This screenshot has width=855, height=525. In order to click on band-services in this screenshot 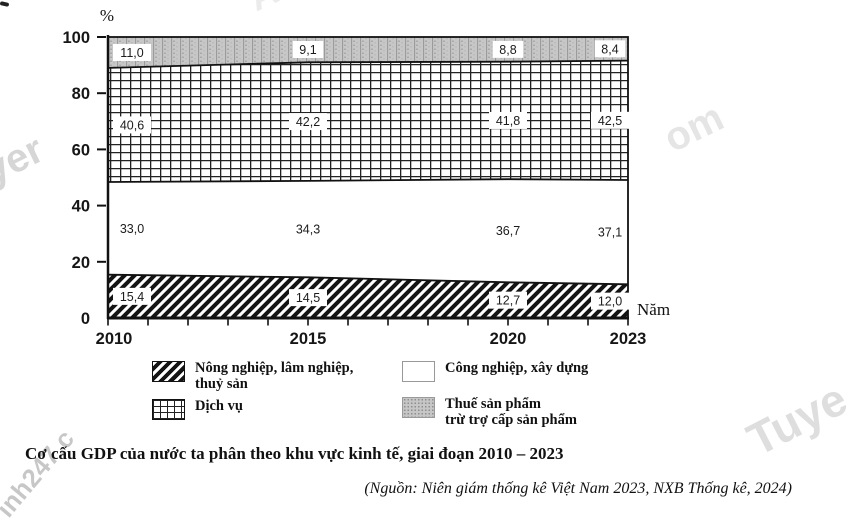, I will do `click(368, 121)`.